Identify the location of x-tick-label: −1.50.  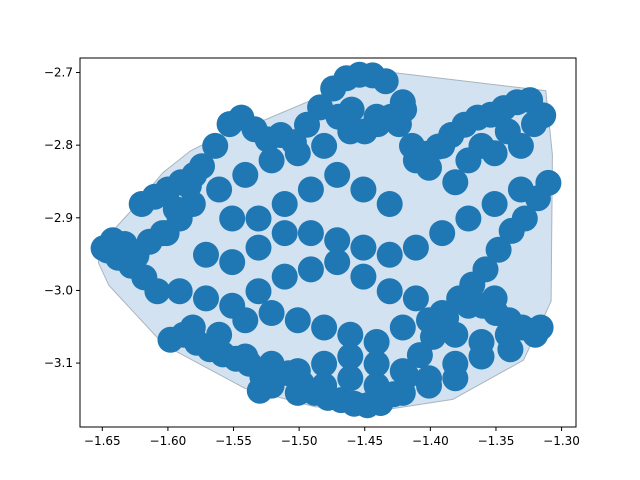
(299, 441).